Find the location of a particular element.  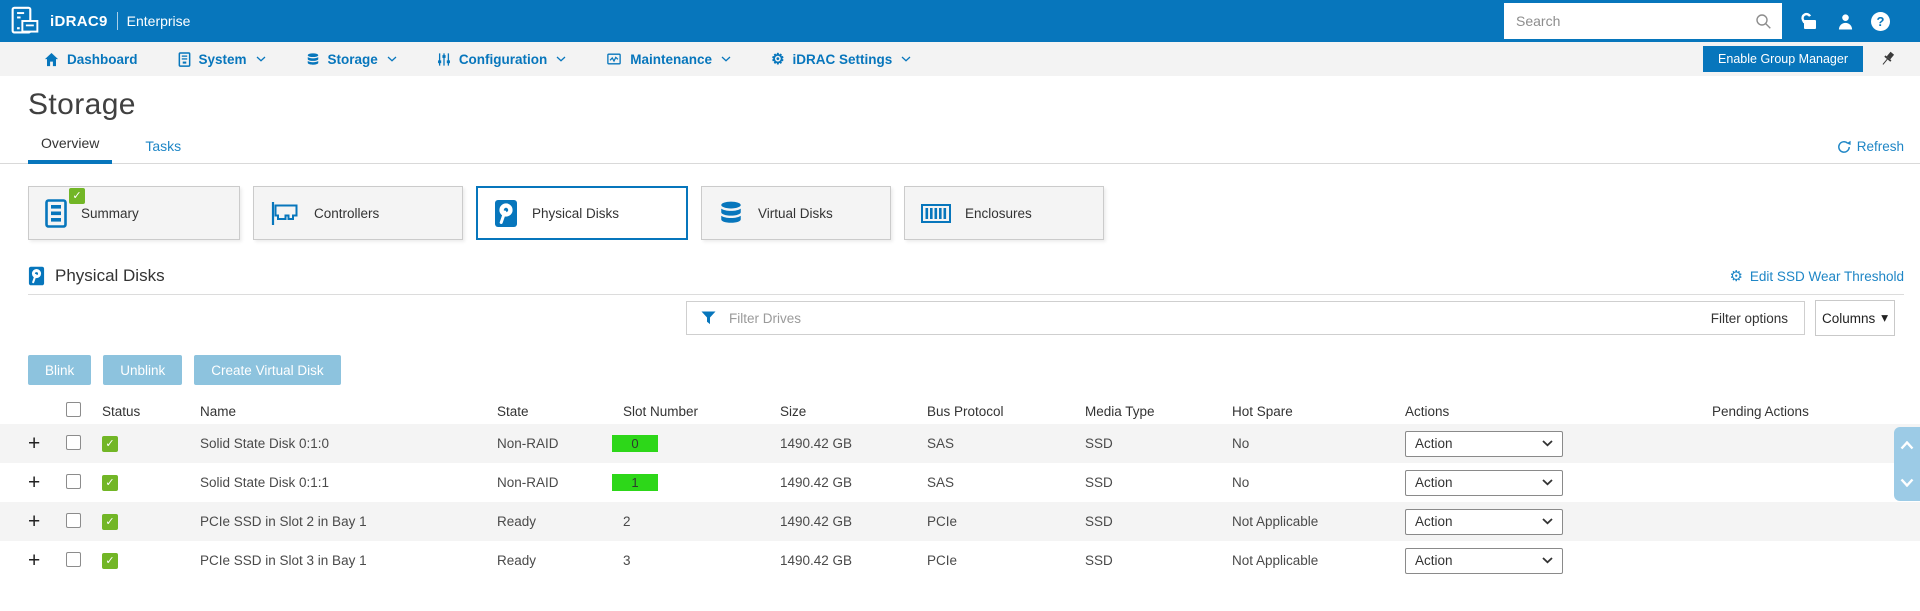

disk-name: PCIe SSD in Slot 3 in Bay 1 is located at coordinates (283, 560).